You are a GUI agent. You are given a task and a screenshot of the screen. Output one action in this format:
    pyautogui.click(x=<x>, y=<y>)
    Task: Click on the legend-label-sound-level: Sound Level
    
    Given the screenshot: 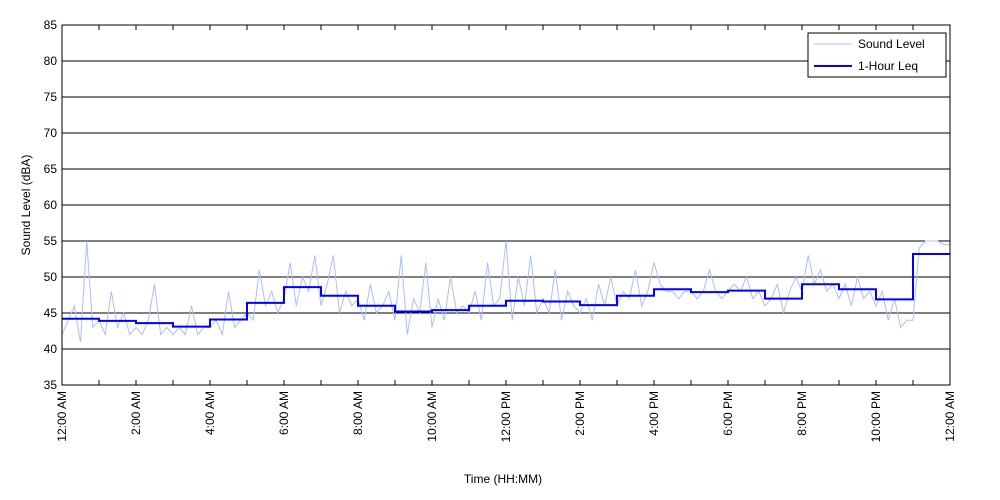 What is the action you would take?
    pyautogui.click(x=891, y=44)
    